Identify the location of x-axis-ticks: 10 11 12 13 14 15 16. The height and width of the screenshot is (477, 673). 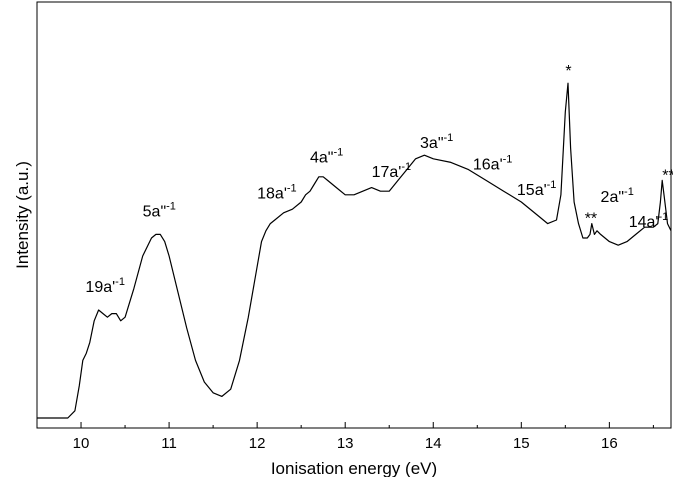
(345, 437).